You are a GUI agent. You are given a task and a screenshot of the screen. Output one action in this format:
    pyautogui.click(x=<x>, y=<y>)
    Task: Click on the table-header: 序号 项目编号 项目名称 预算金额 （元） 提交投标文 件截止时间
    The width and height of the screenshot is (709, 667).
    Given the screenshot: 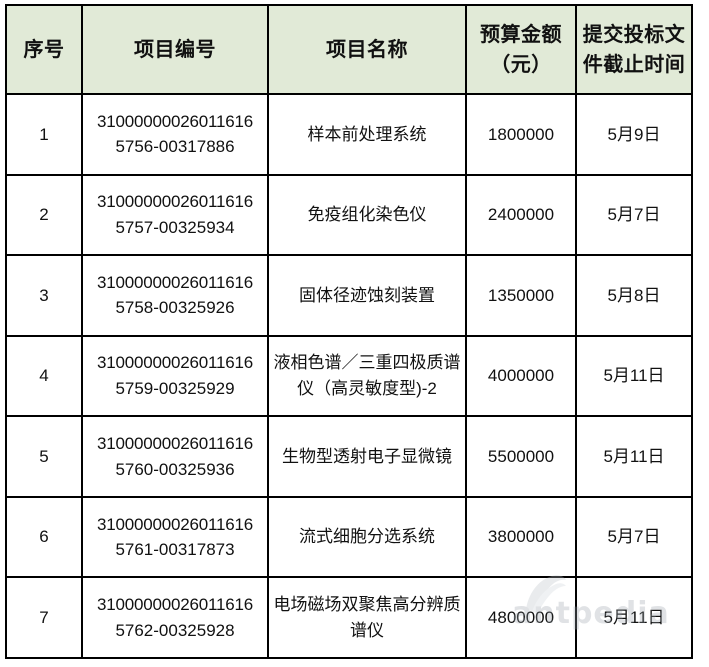 What is the action you would take?
    pyautogui.click(x=349, y=49)
    